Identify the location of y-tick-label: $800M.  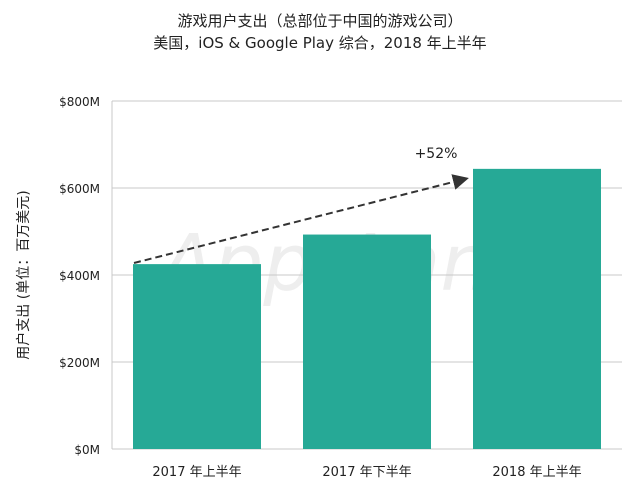
(79, 102).